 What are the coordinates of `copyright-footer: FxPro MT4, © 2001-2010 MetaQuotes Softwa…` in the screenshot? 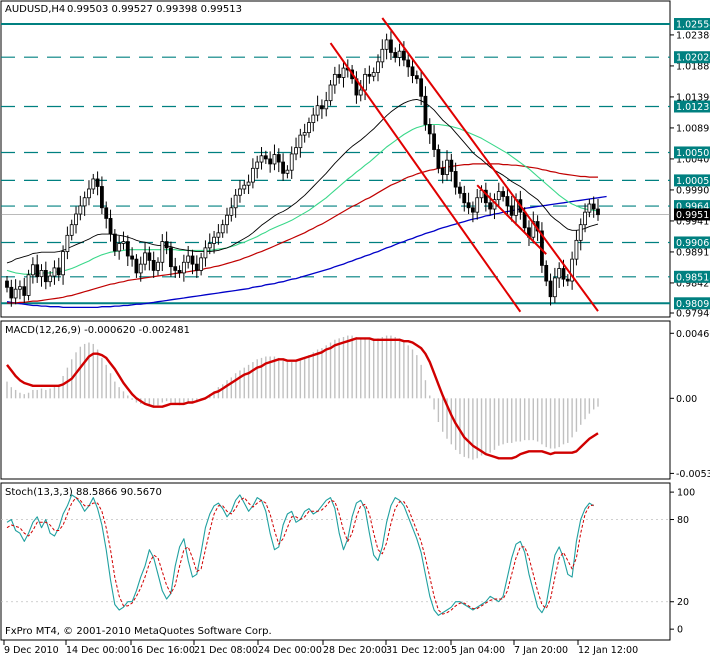 It's located at (138, 631).